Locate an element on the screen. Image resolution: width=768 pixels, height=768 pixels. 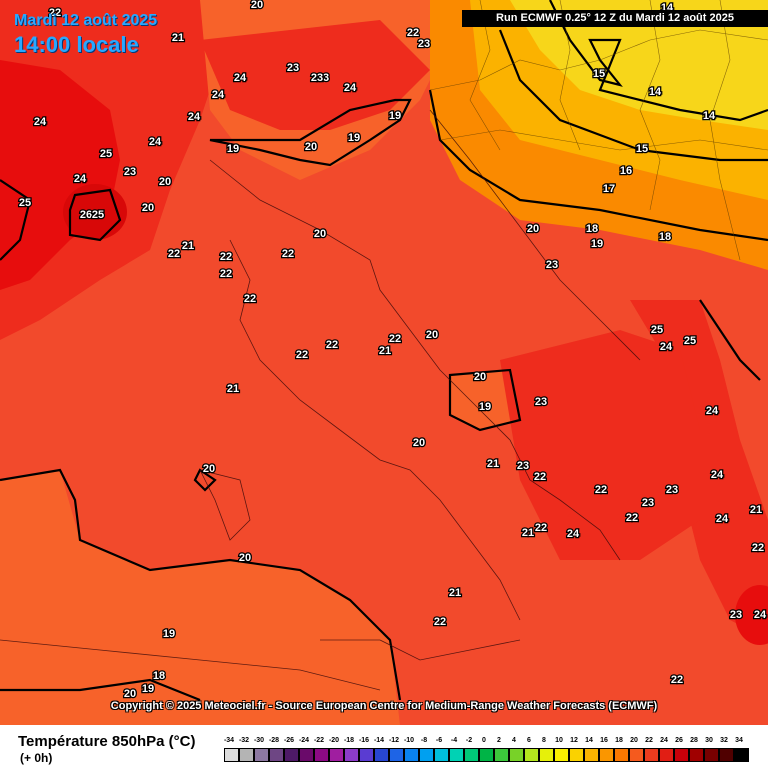
field-24-southeast is located at coordinates (600, 445).